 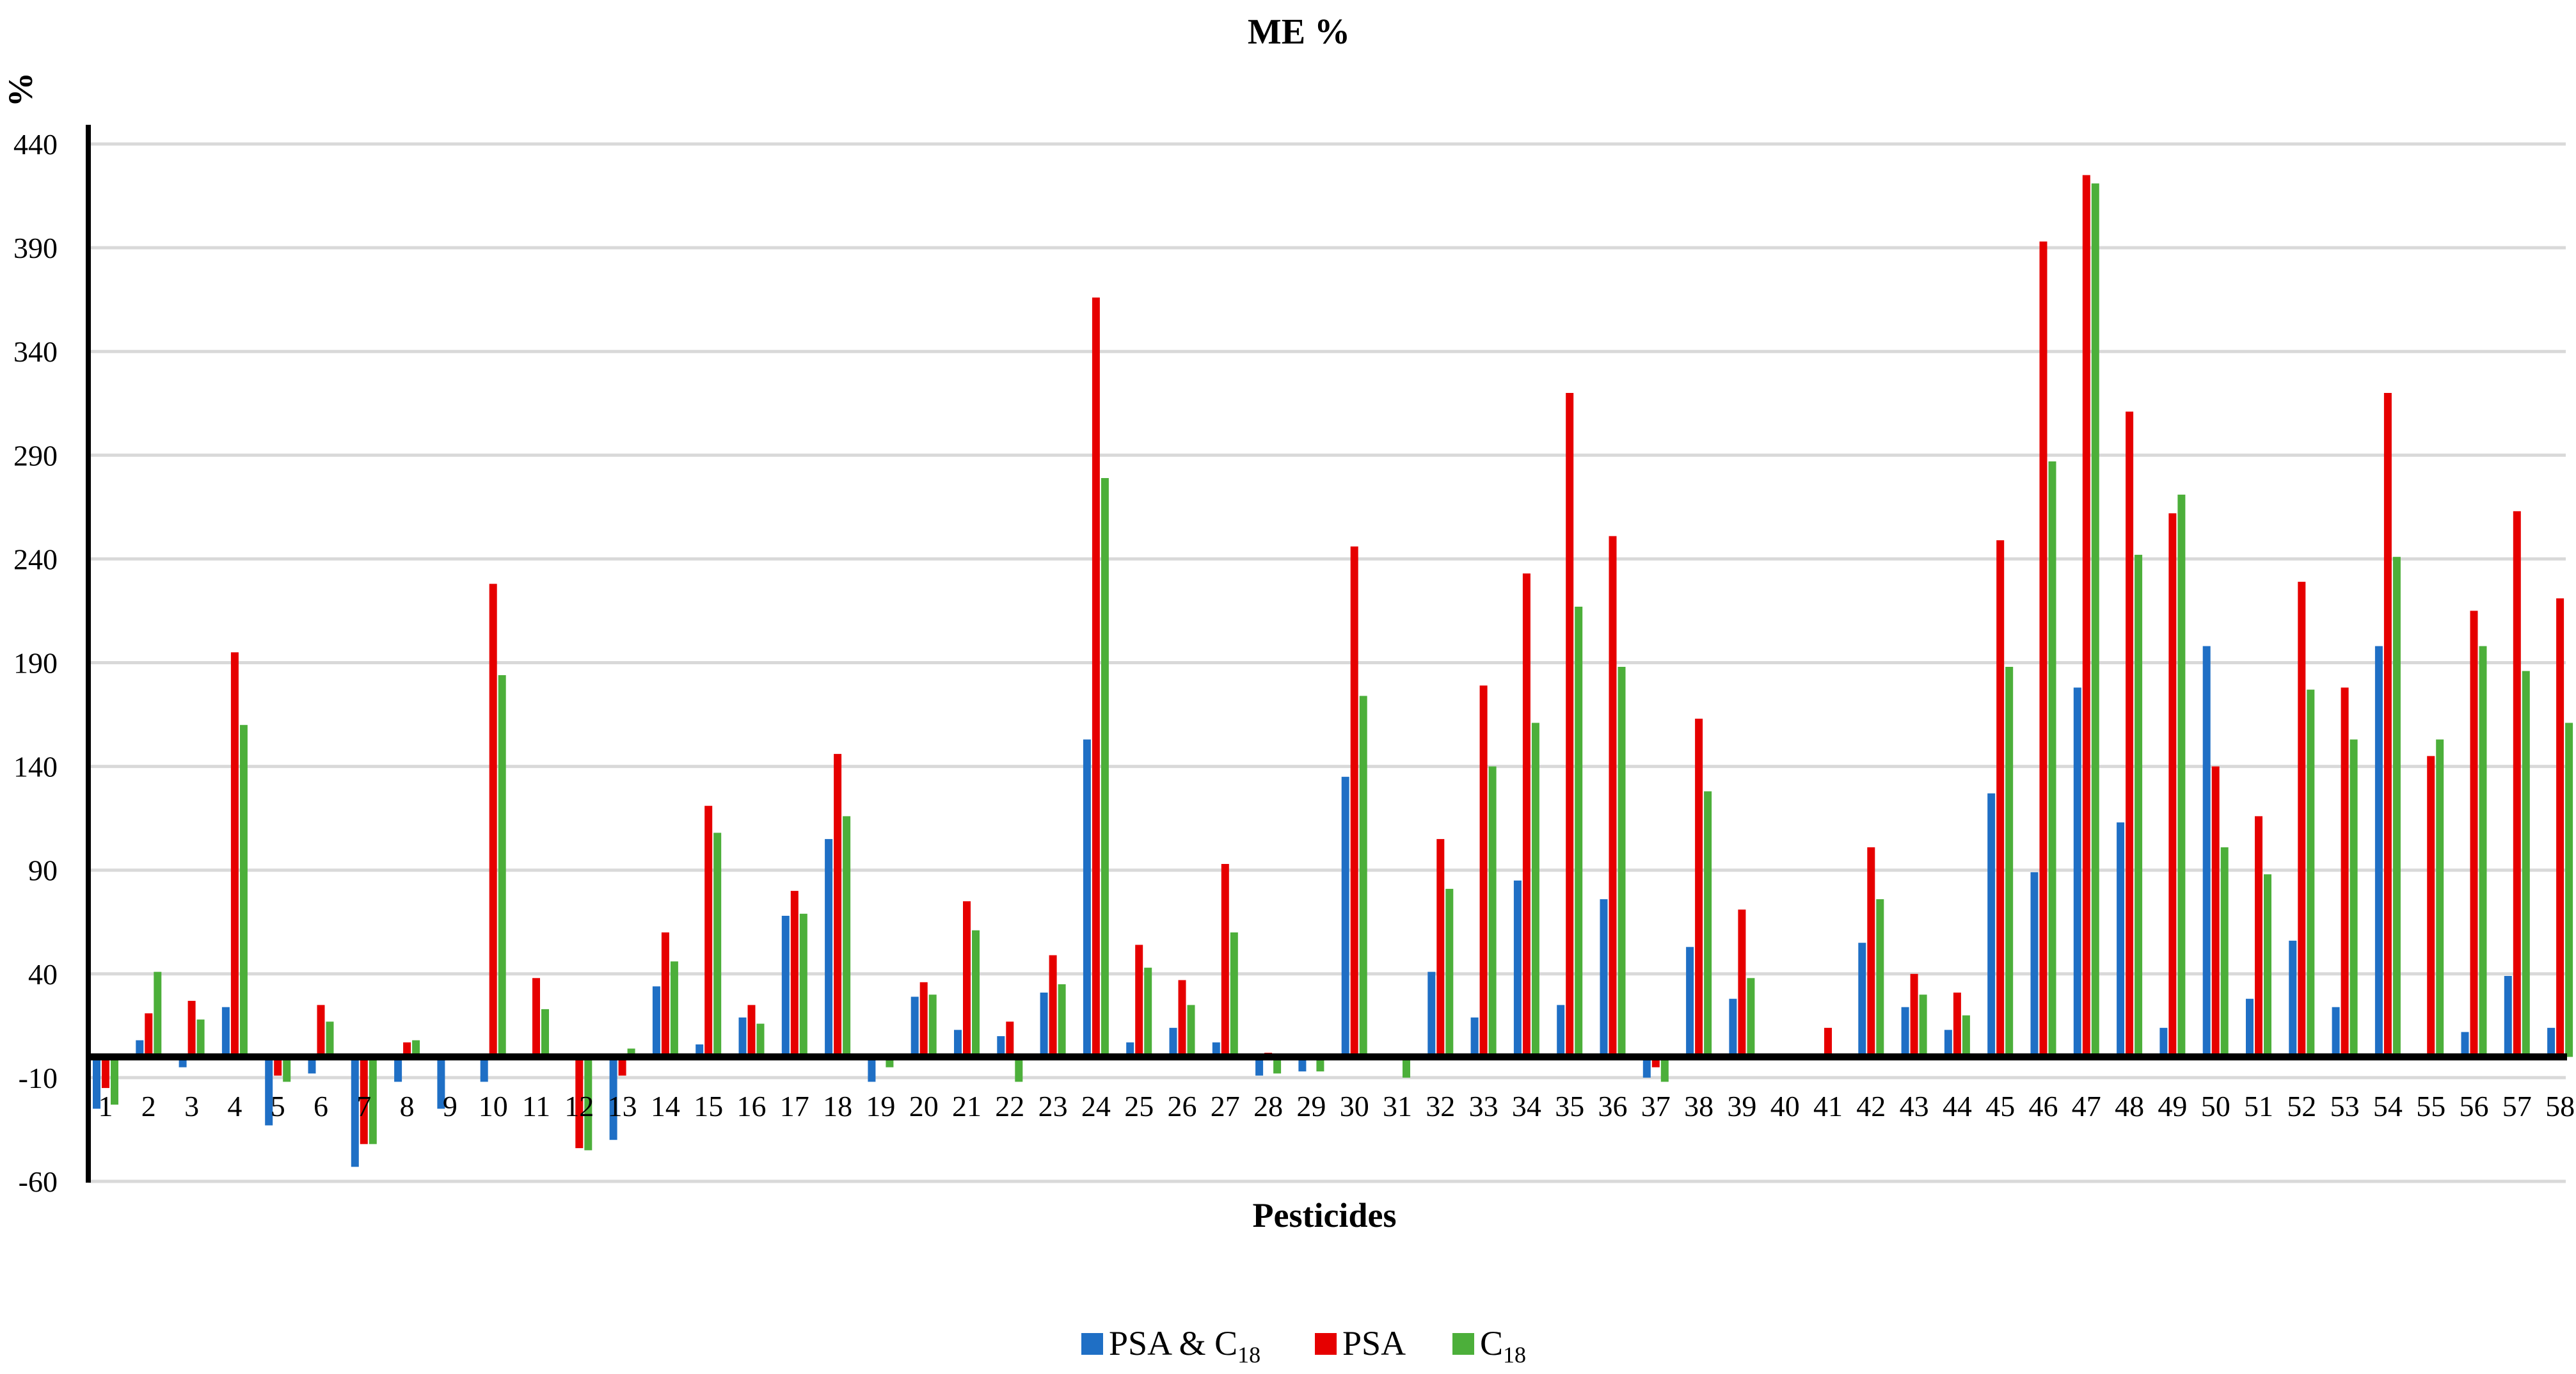 I want to click on category-label: 42, so click(x=1871, y=1106).